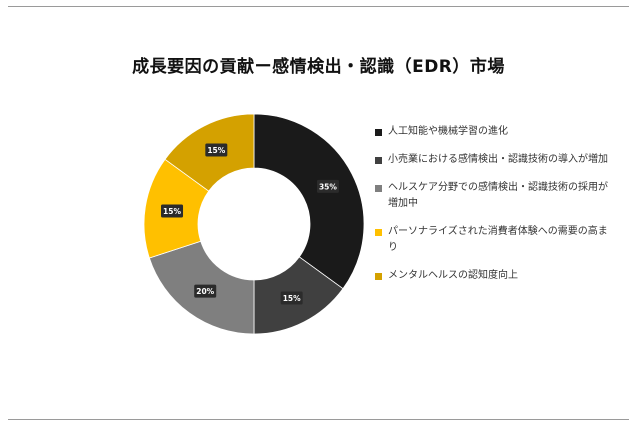 This screenshot has height=428, width=637. Describe the element at coordinates (498, 195) in the screenshot. I see `legend-label: ヘルスケア分野での感情検出・認識技術の採用が増加中` at that location.